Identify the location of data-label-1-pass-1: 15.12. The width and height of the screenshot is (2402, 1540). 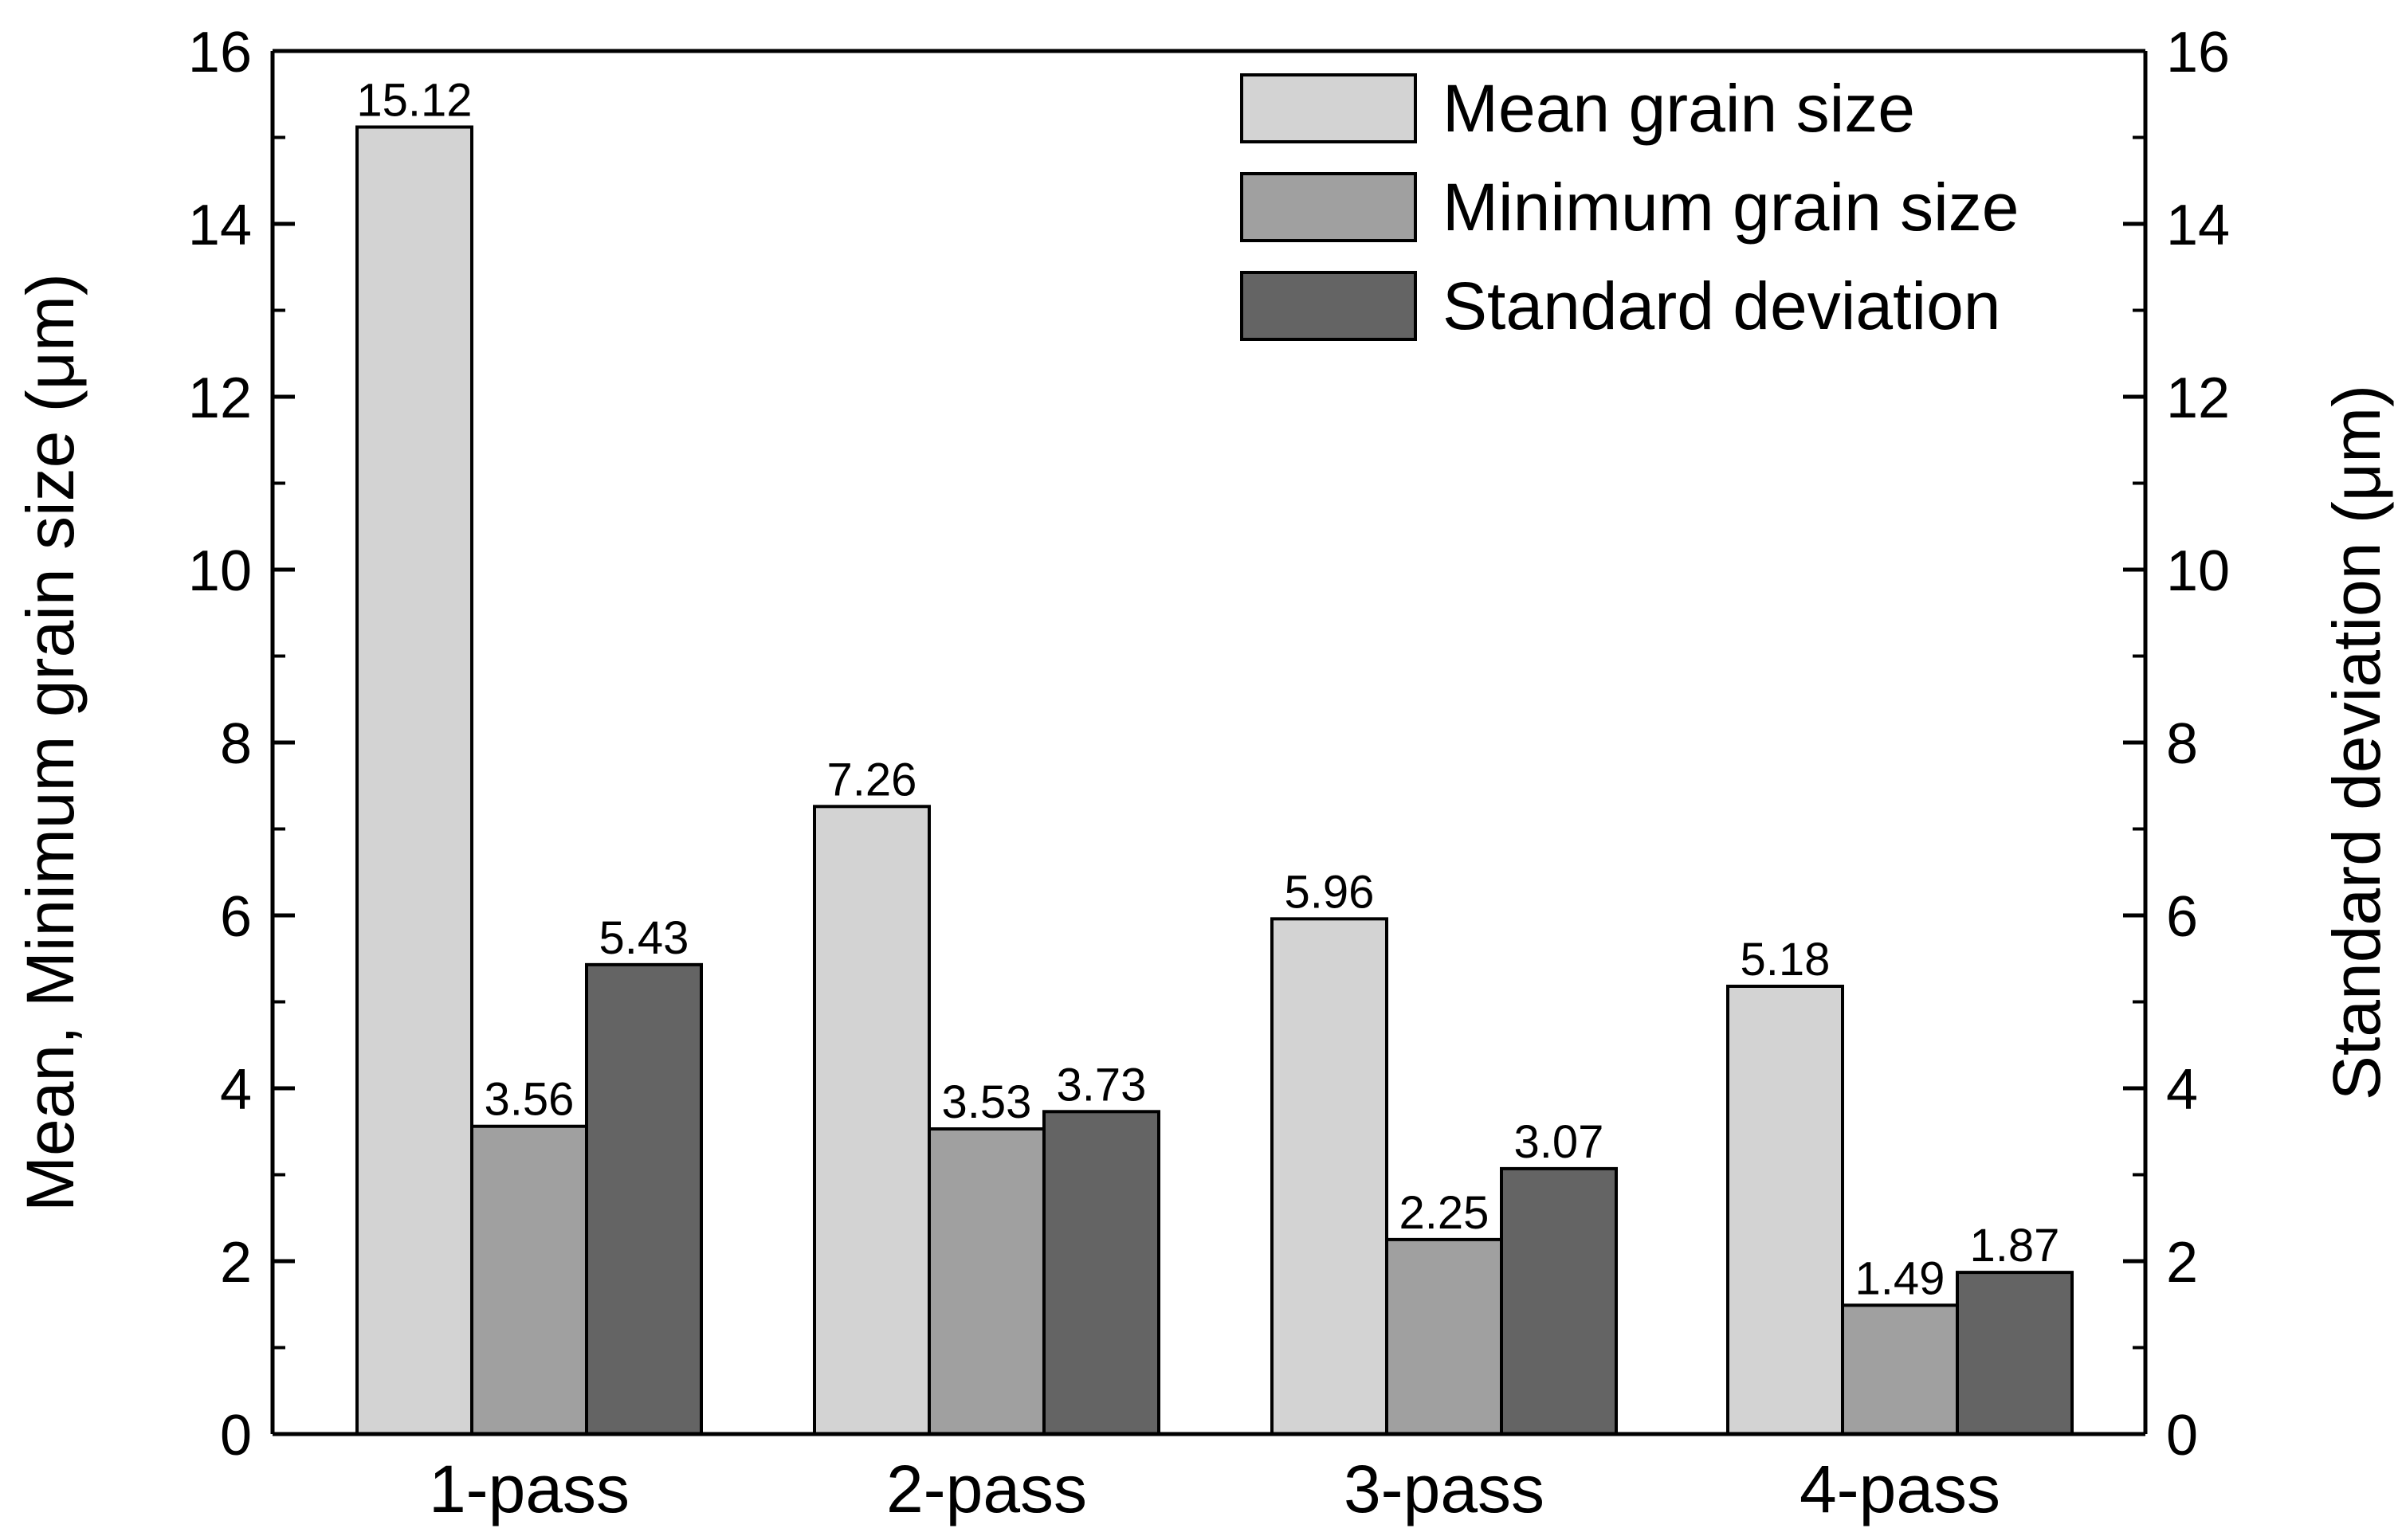
(414, 100).